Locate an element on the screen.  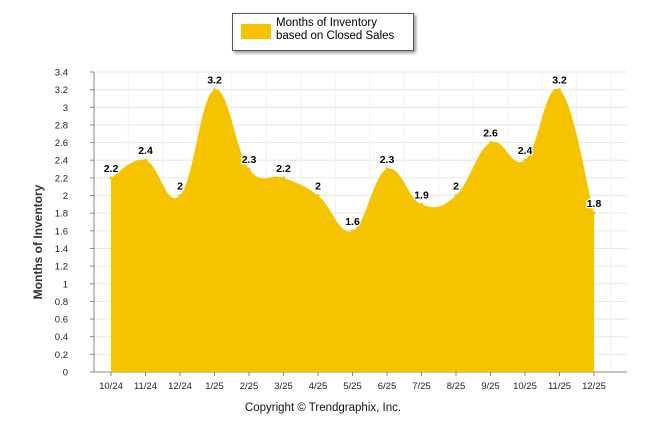
data-label: 1.8 is located at coordinates (594, 204).